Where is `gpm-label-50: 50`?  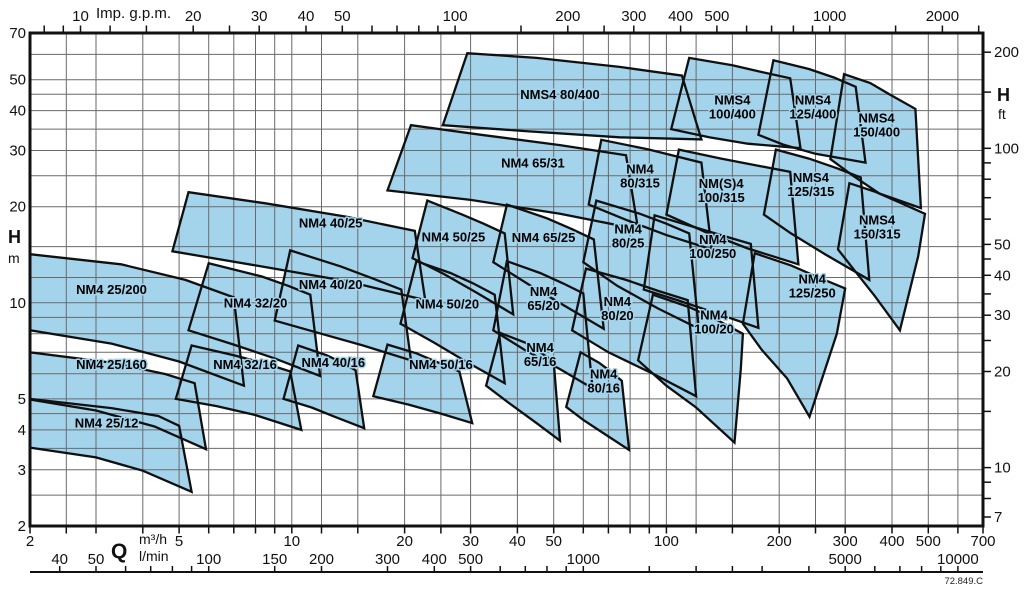 gpm-label-50: 50 is located at coordinates (342, 16).